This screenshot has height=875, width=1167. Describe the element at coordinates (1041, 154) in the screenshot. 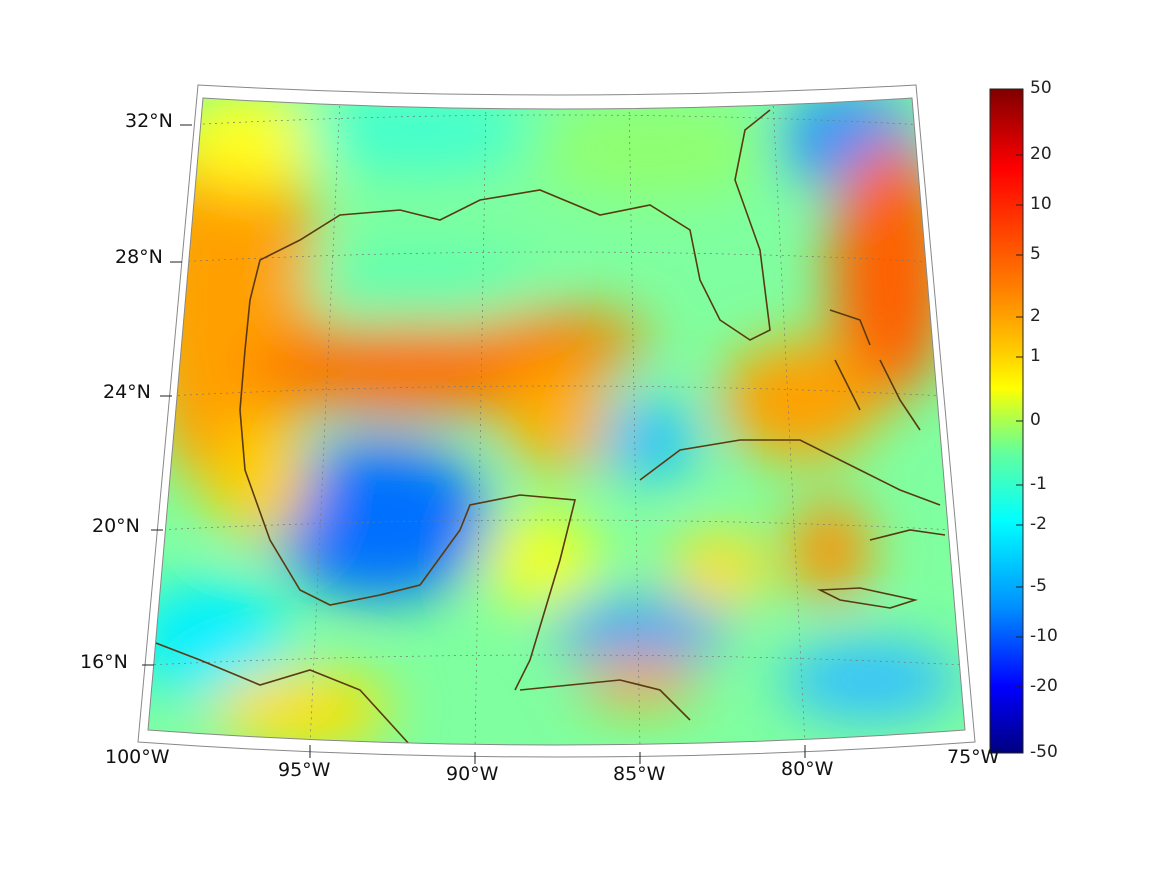

I see `colorbar-tick-label: 20` at that location.